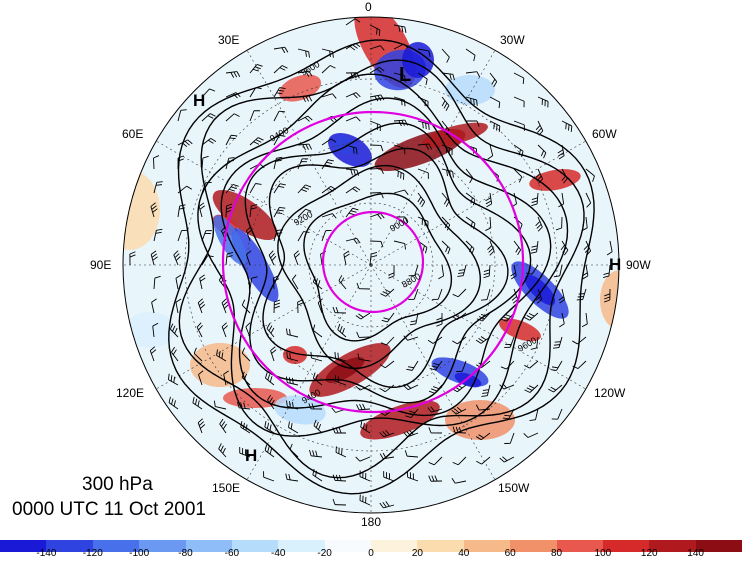 This screenshot has height=561, width=742. I want to click on colorbar-tick-label: 60, so click(510, 553).